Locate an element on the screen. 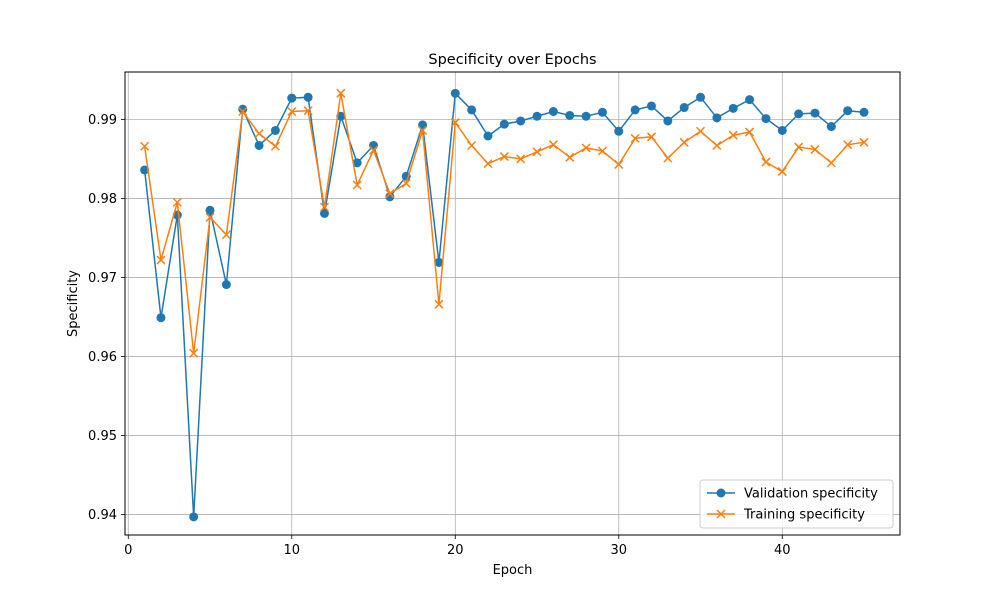 Image resolution: width=1000 pixels, height=600 pixels. y-tick-label: 0.98 is located at coordinates (102, 199).